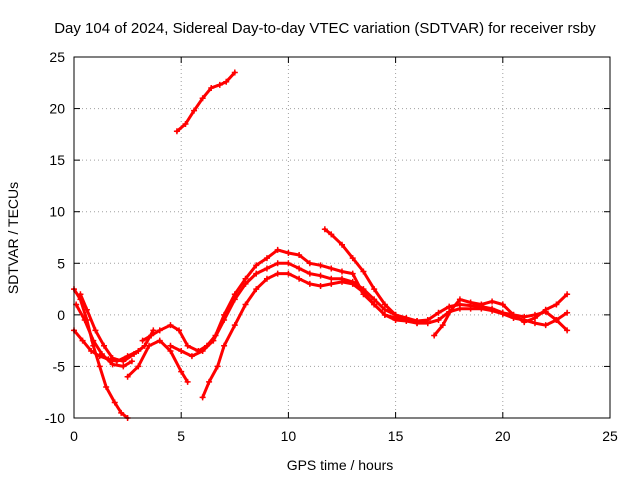  Describe the element at coordinates (74, 436) in the screenshot. I see `x-tick-label: 0` at that location.